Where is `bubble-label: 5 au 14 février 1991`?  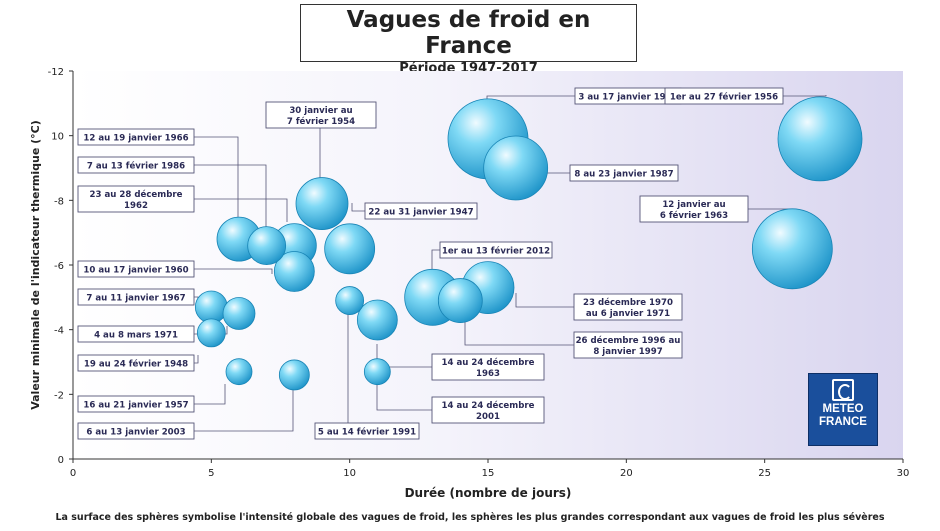
bubble-label: 5 au 14 février 1991 is located at coordinates (367, 432).